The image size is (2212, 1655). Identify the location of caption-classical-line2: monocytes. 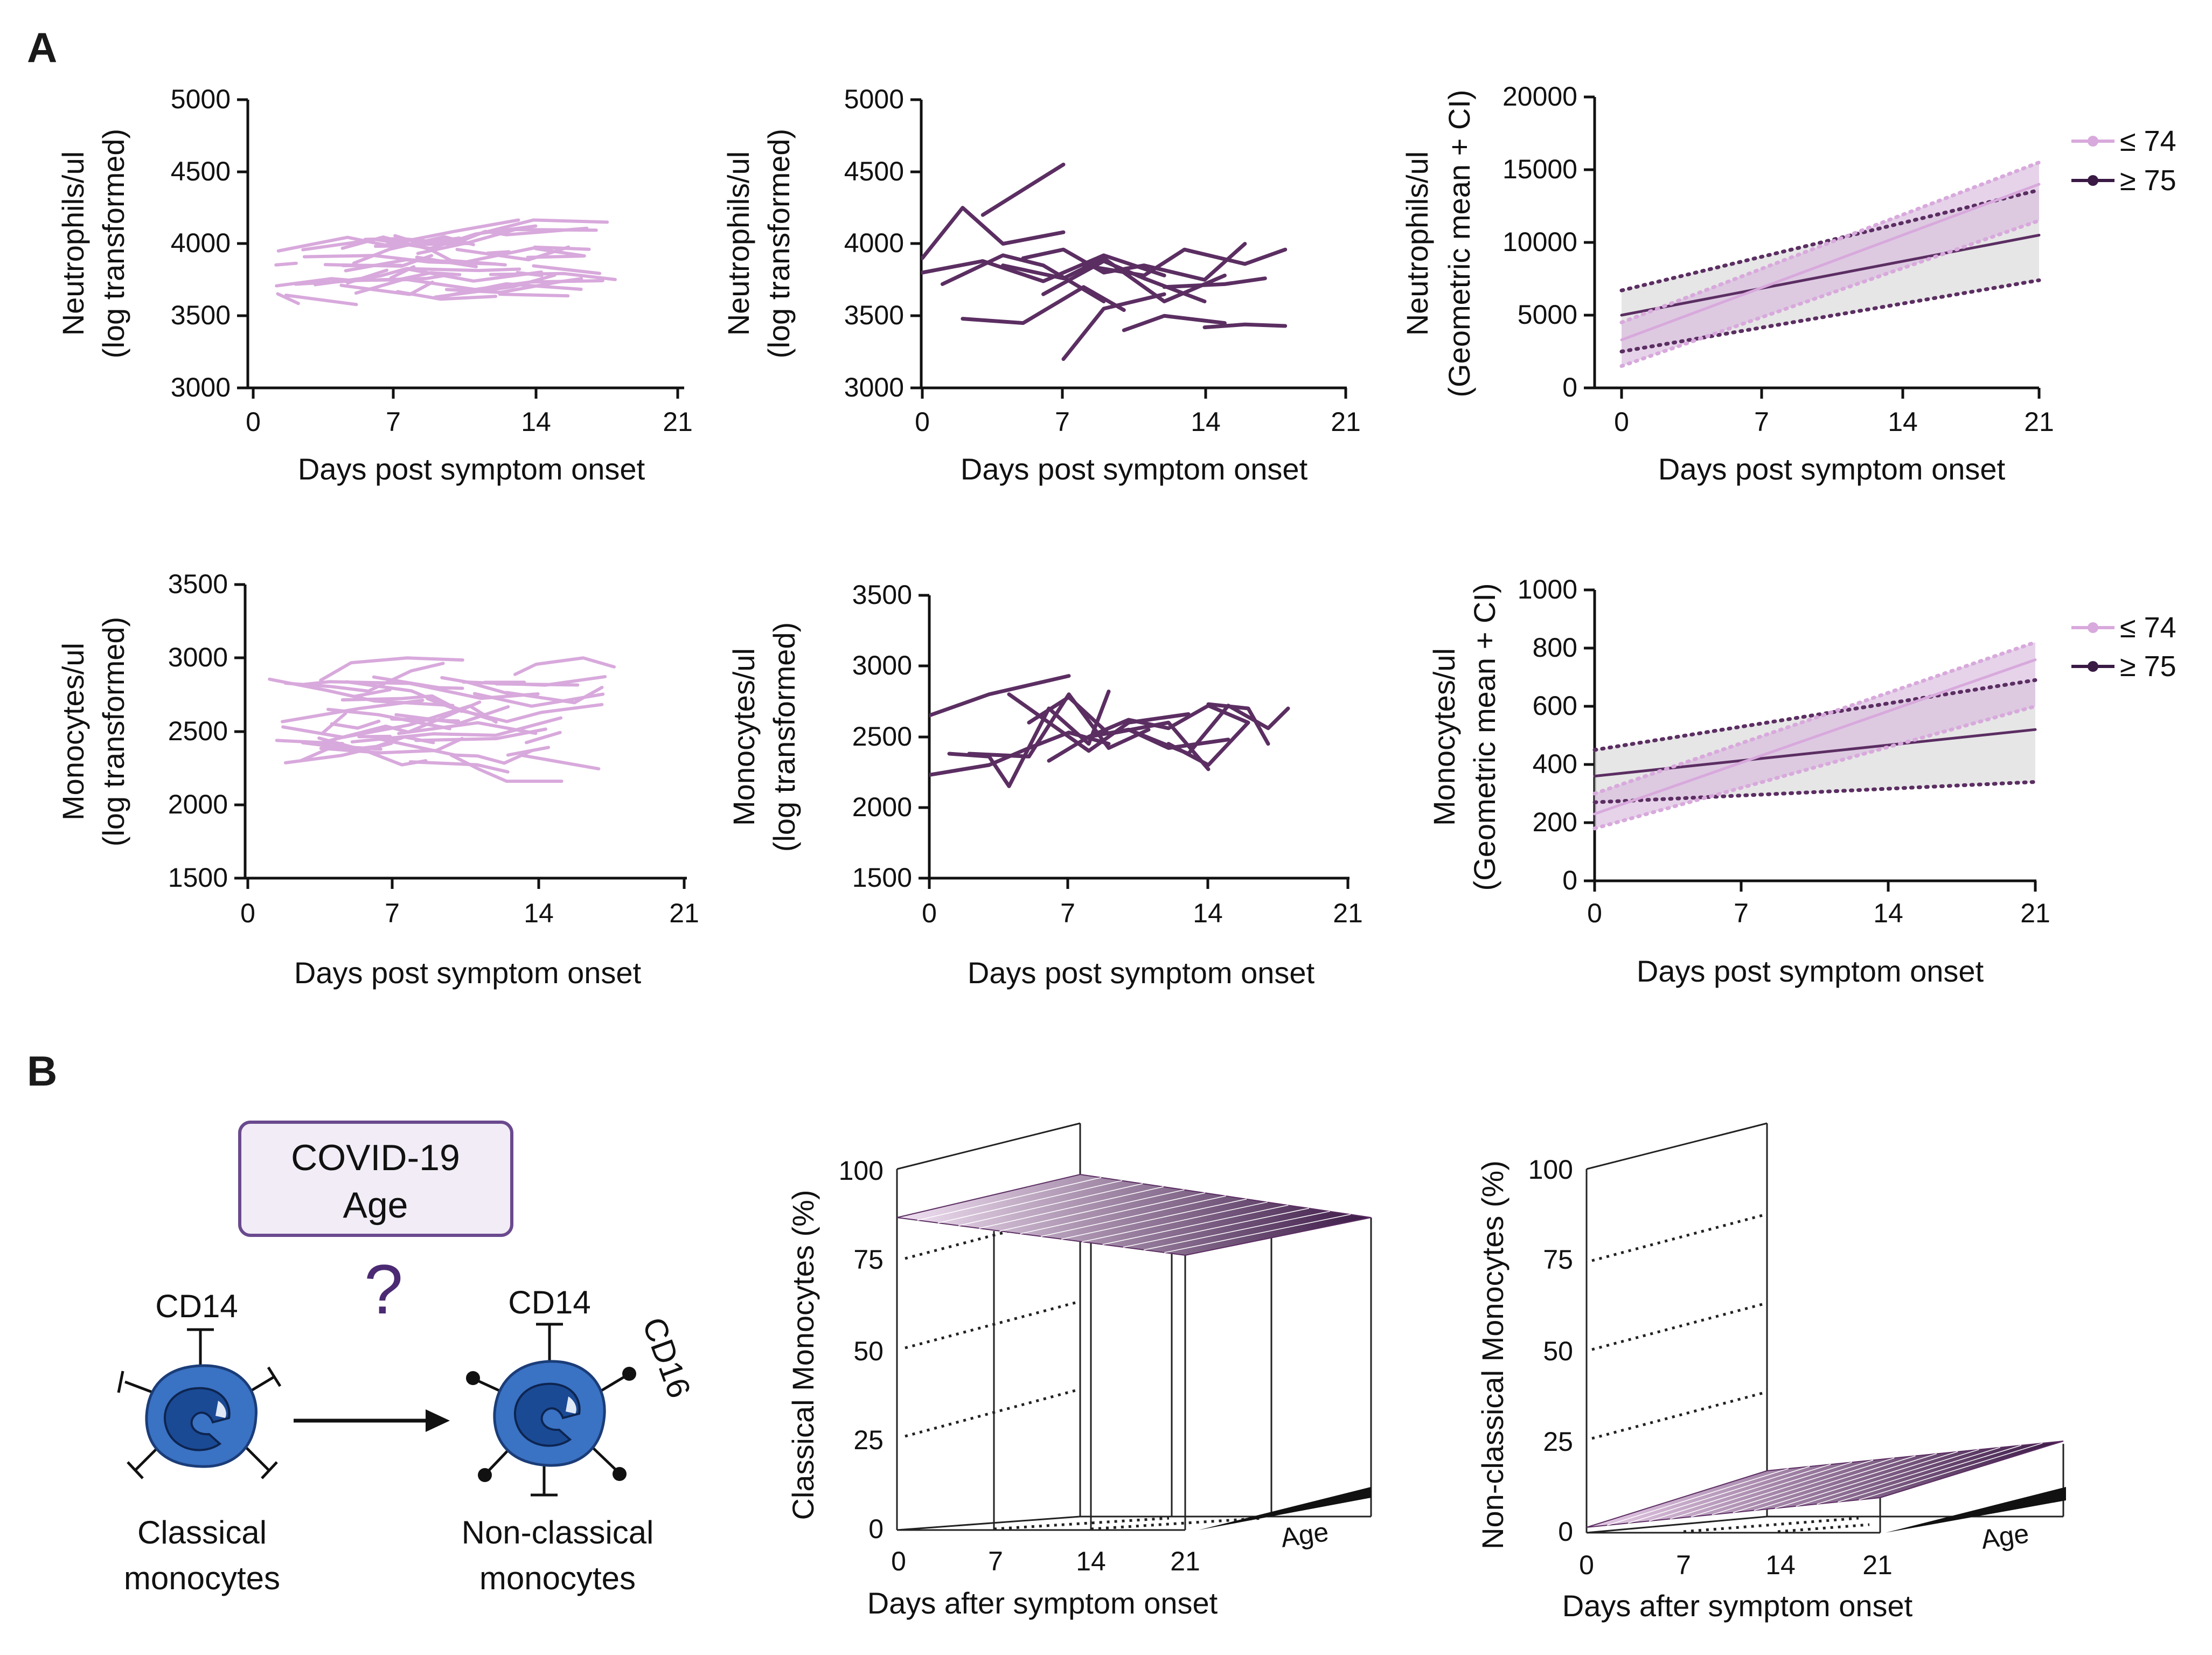
(202, 1578).